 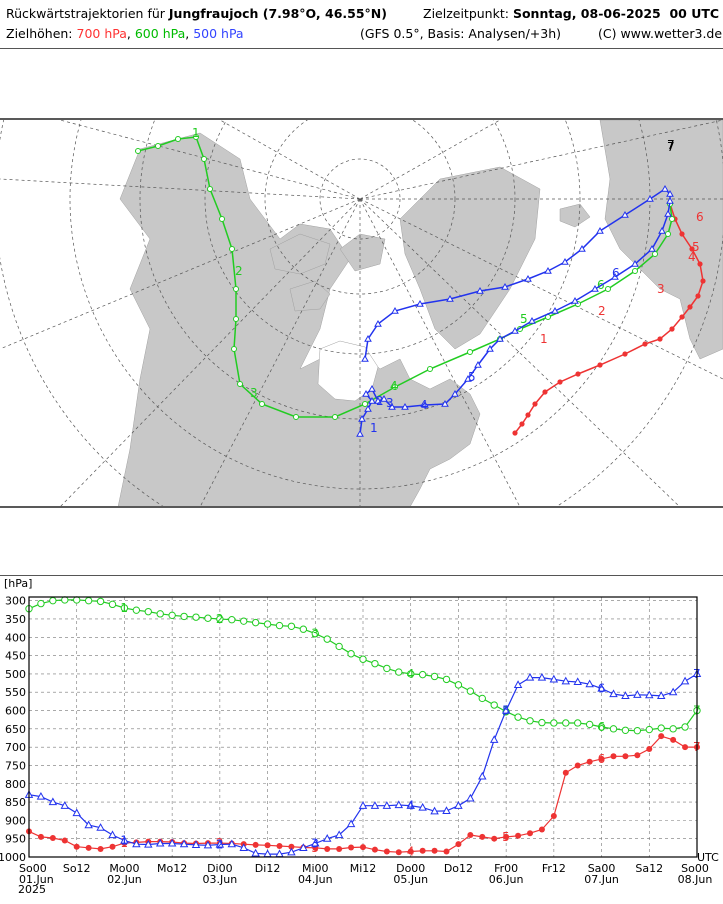 What do you see at coordinates (506, 879) in the screenshot?
I see `x-date-label: 06.Jun` at bounding box center [506, 879].